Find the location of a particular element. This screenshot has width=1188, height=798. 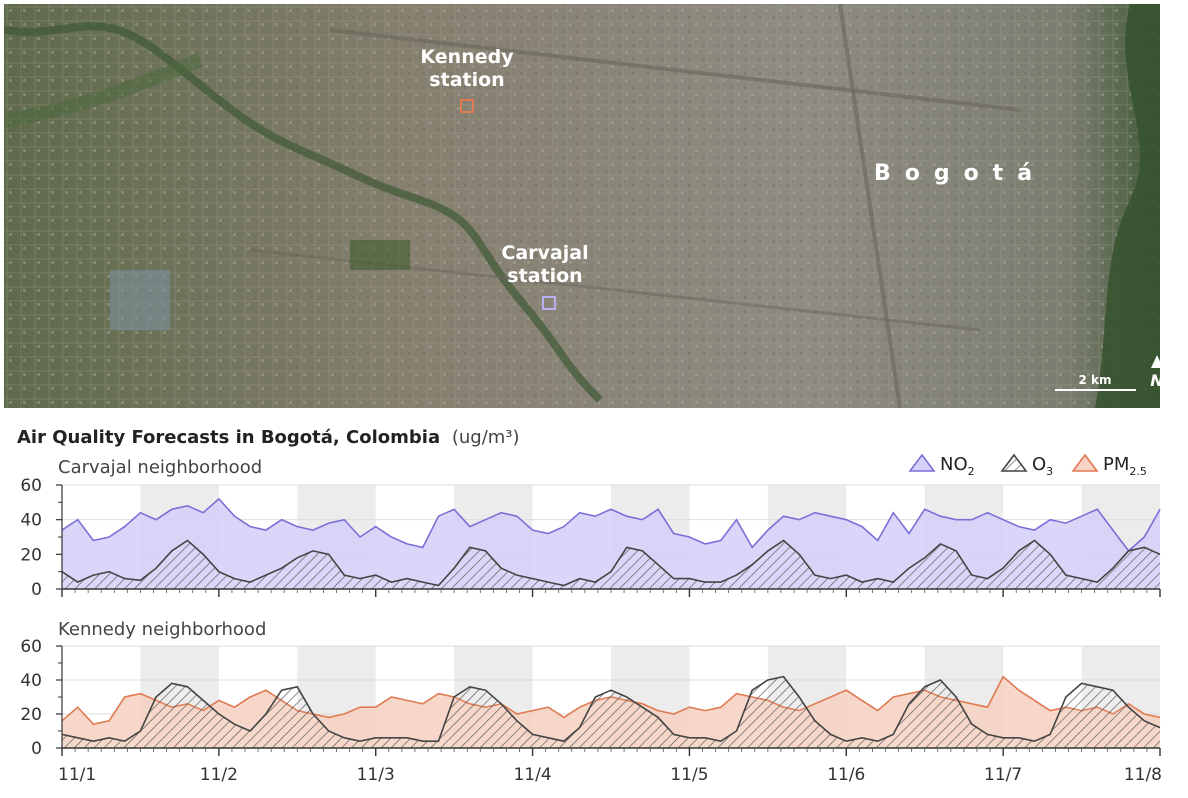

legend-pm25-swatch is located at coordinates (1085, 462).